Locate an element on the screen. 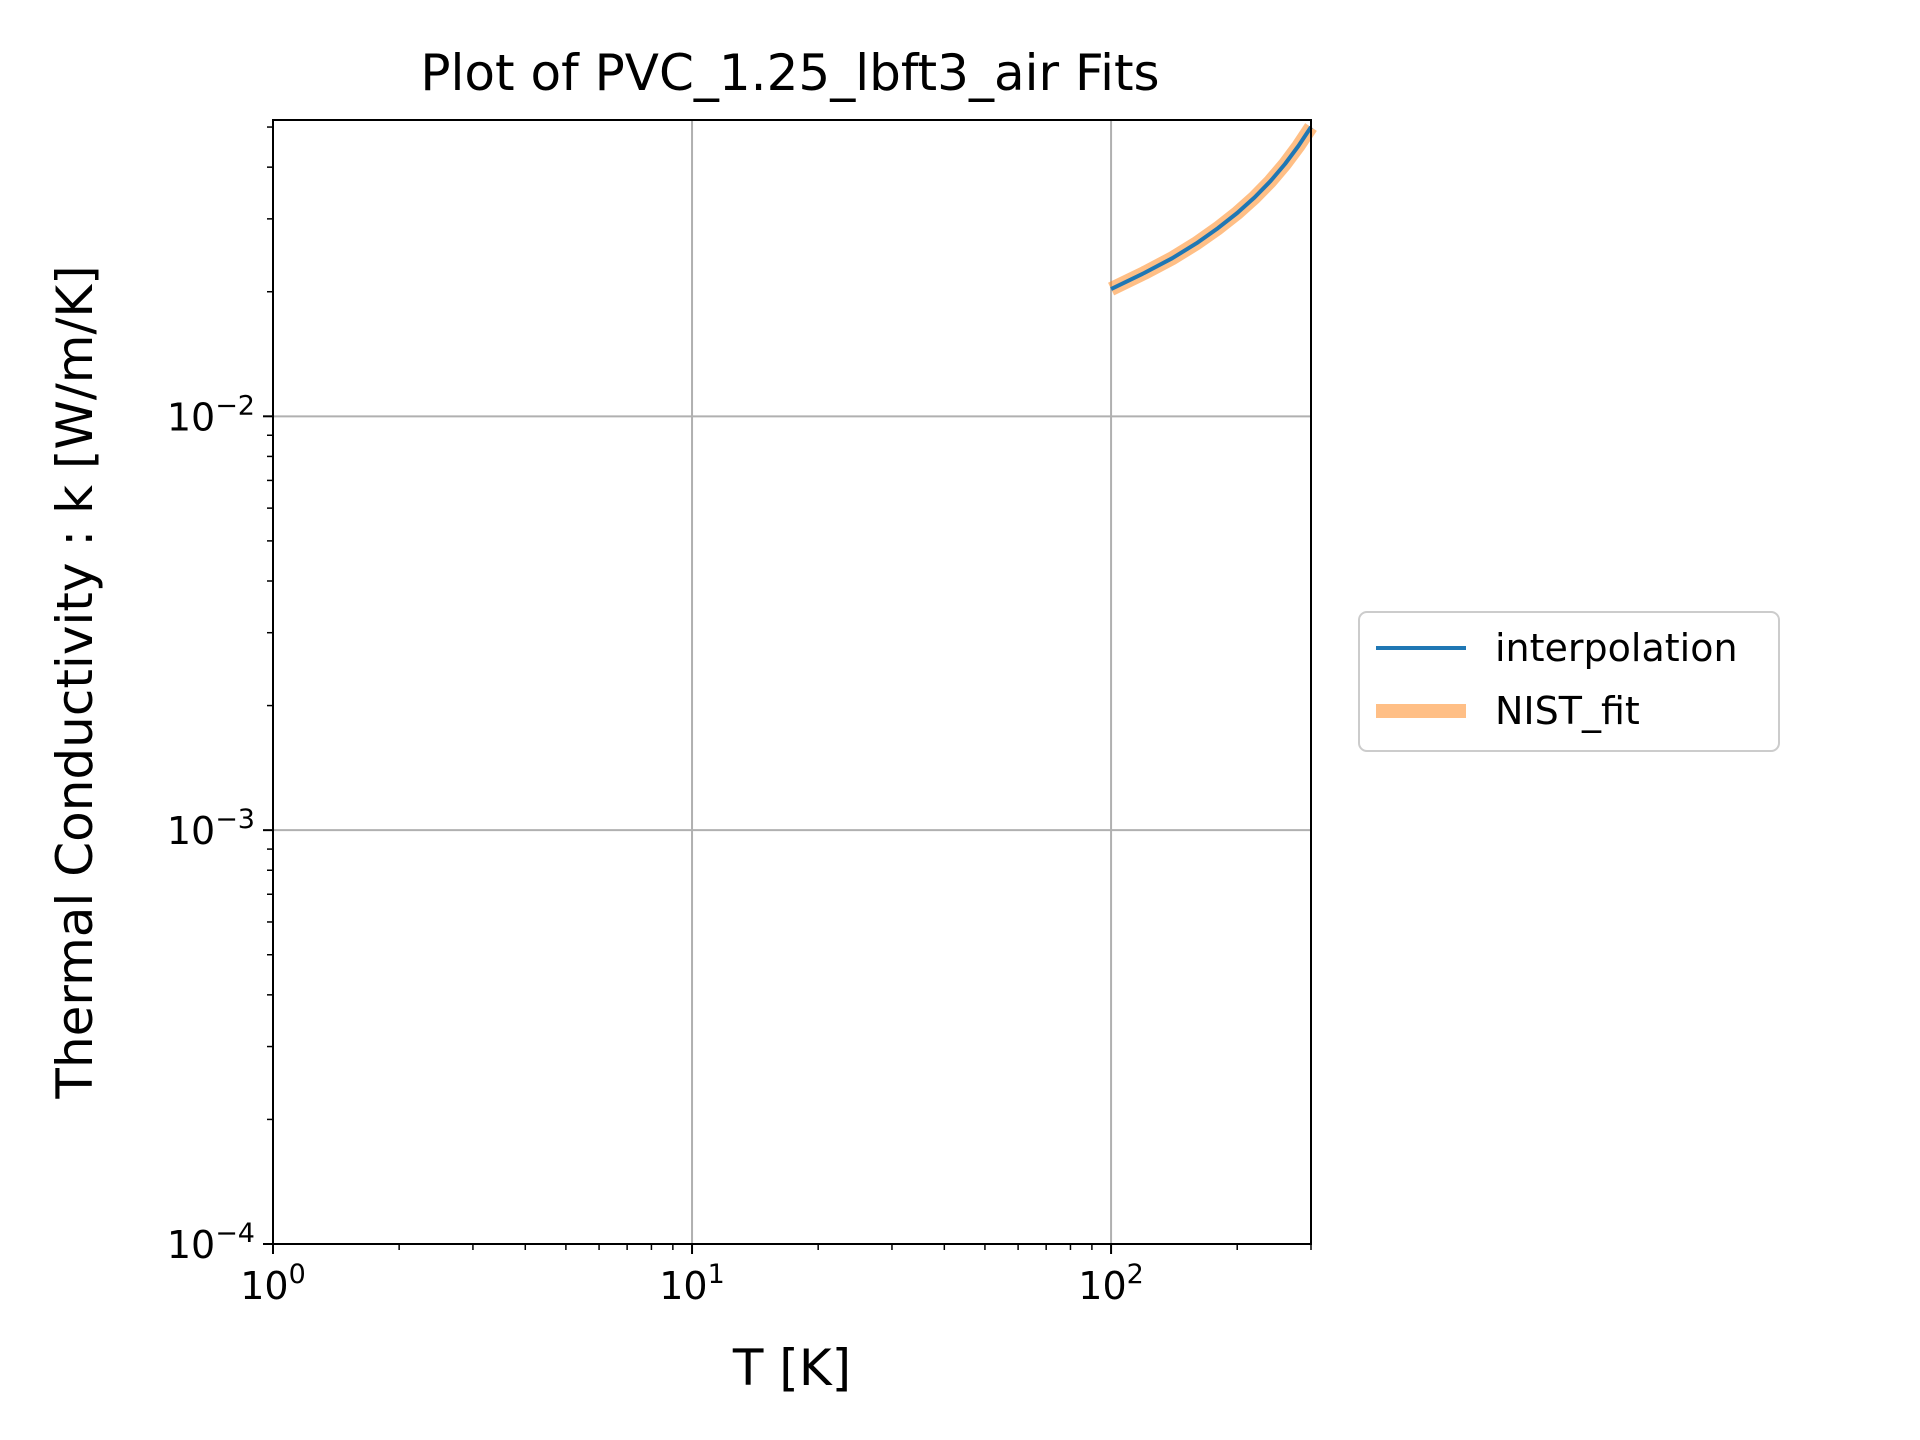 Image resolution: width=1920 pixels, height=1440 pixels. y-axis-label: Thermal Conductivity : k [W/m/K] is located at coordinates (75, 682).